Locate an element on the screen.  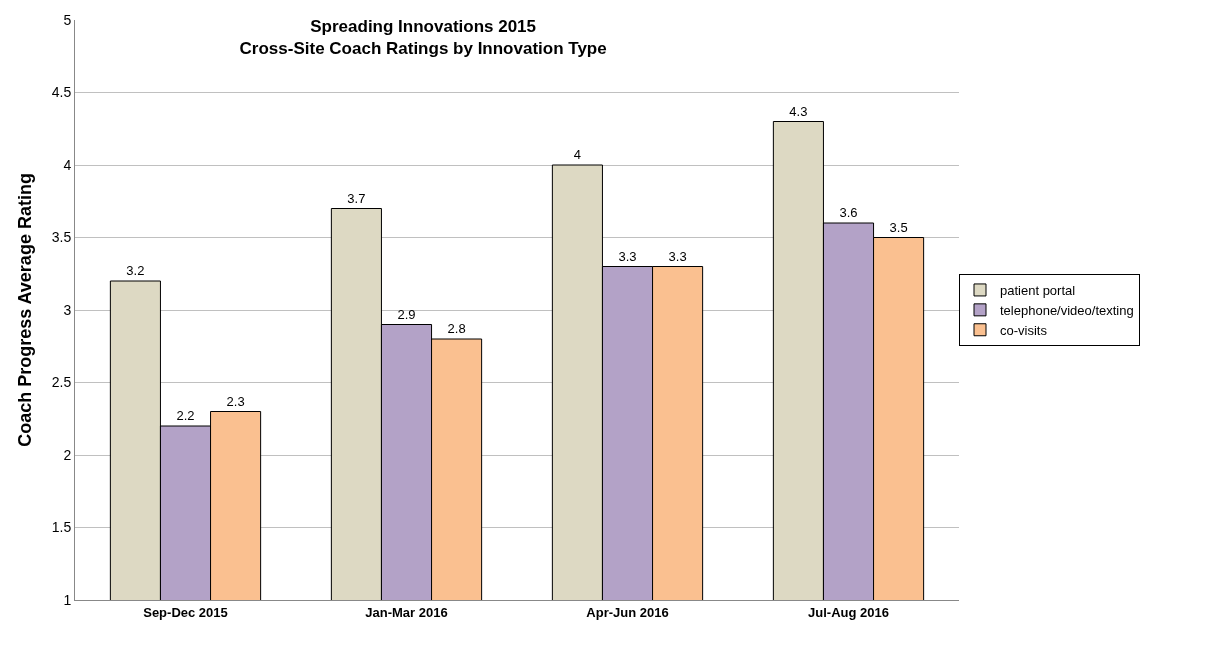
data-label: 3.6 is located at coordinates (848, 212).